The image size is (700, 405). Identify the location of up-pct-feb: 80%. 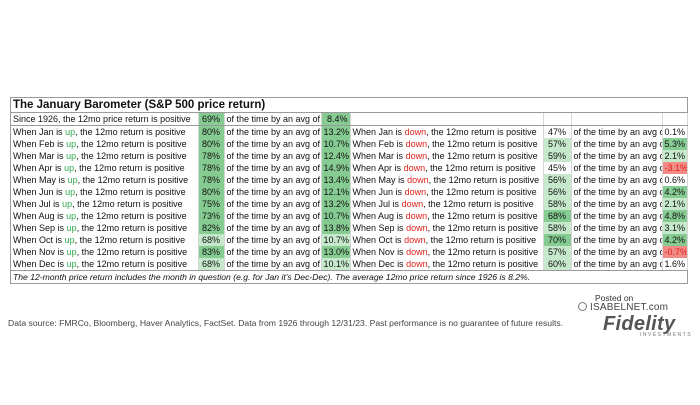
(211, 144).